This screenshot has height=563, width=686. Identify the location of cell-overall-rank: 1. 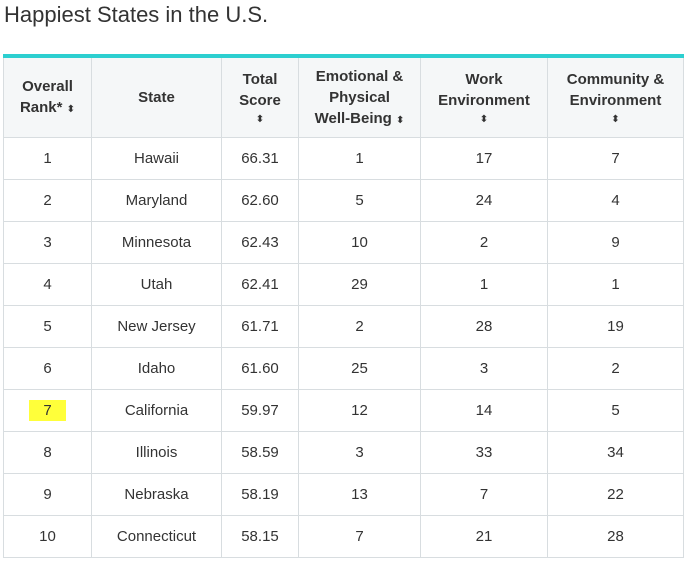
(47, 158).